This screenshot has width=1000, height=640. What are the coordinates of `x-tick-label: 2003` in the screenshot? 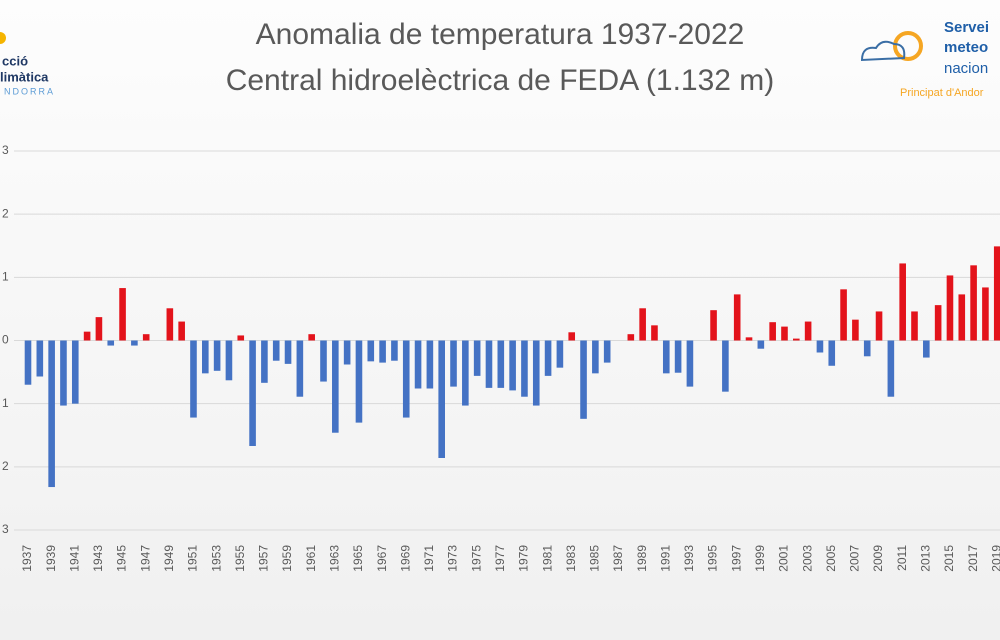 It's located at (807, 558).